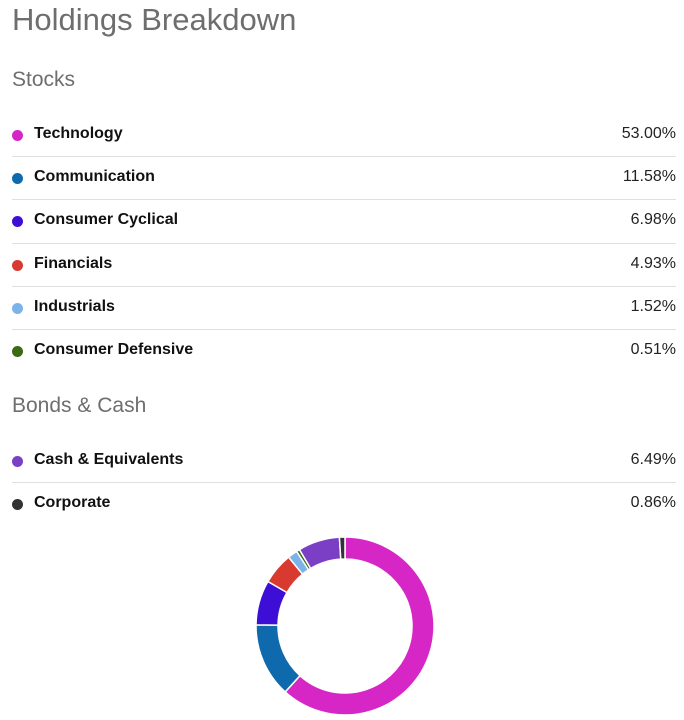  I want to click on item-value: 53.00%, so click(648, 133).